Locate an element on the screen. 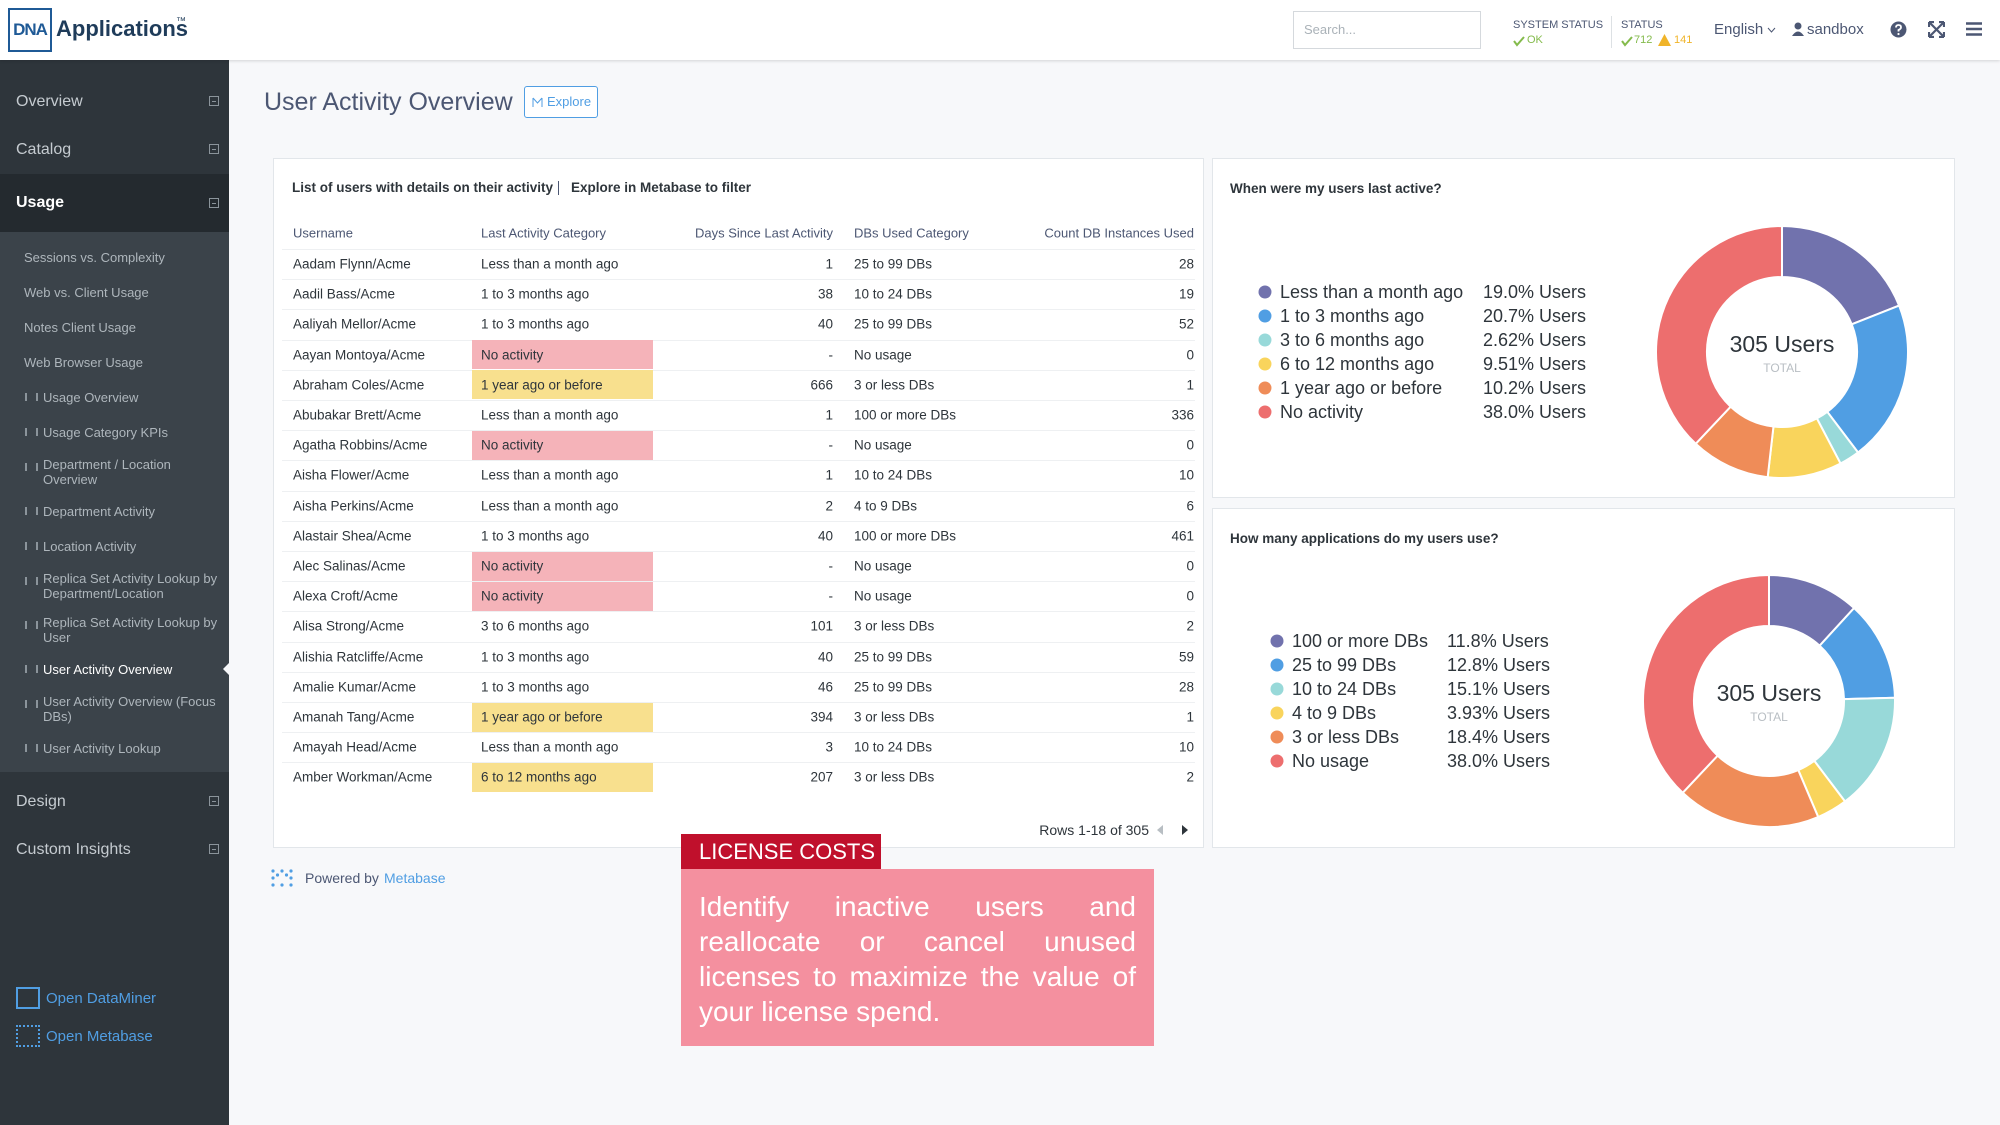  table-cell: 1 to 3 months ago is located at coordinates (535, 294).